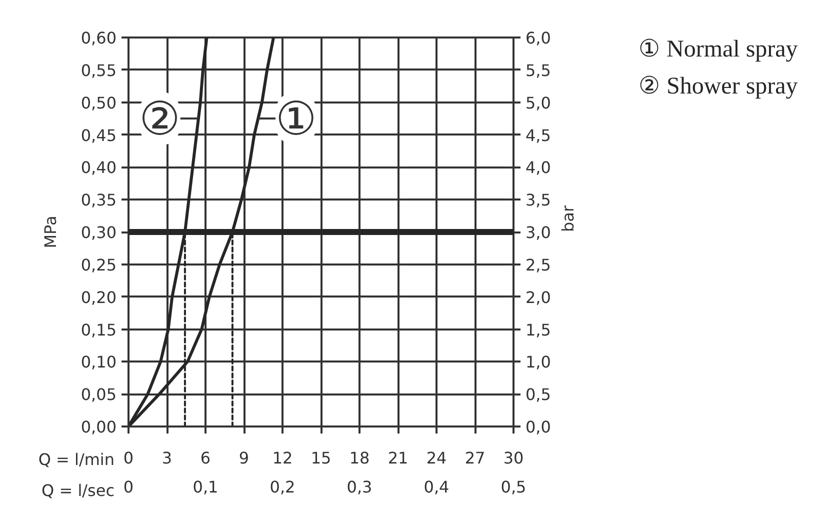  Describe the element at coordinates (128, 487) in the screenshot. I see `x2-tick-label: 0` at that location.